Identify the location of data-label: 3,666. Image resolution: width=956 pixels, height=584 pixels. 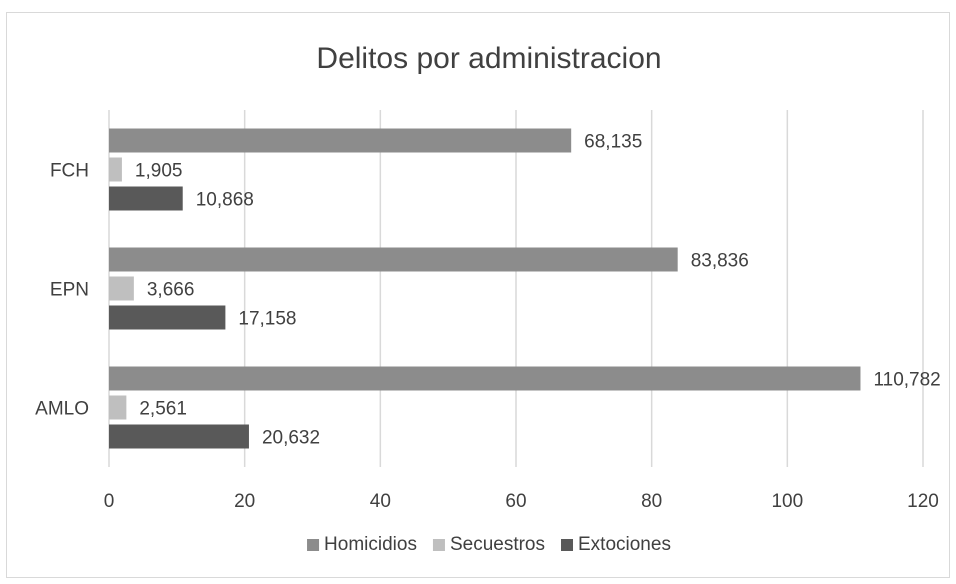
(171, 290).